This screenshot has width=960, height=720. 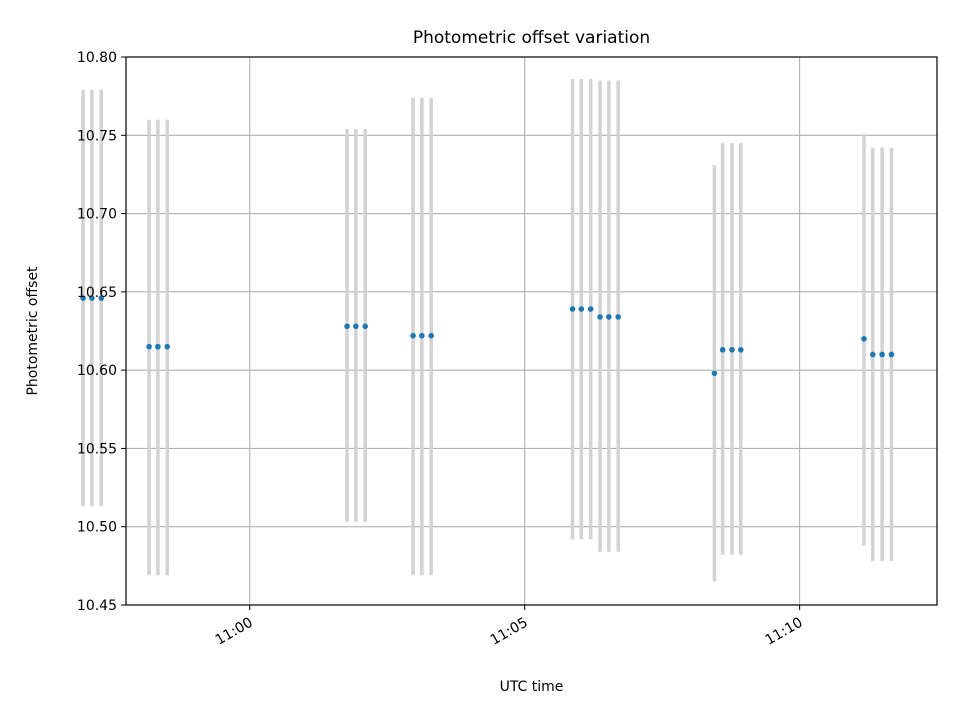 What do you see at coordinates (487, 336) in the screenshot?
I see `data-points` at bounding box center [487, 336].